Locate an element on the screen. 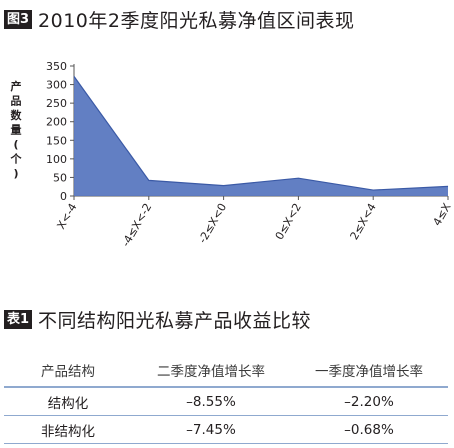 Image resolution: width=454 pixels, height=448 pixels. x-tick-label: 0≤X<2 is located at coordinates (288, 221).